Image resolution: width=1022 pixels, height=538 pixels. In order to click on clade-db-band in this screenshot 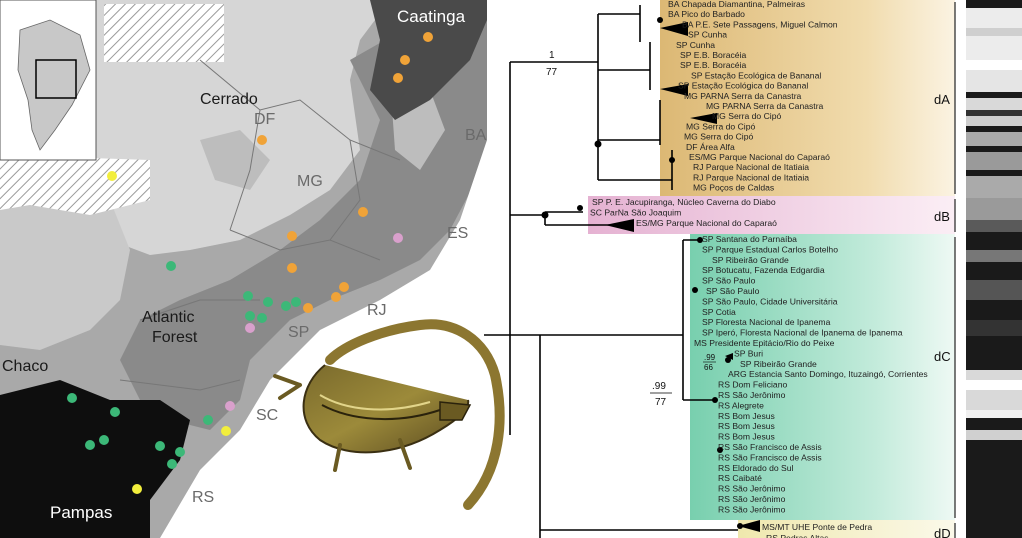, I will do `click(771, 215)`.